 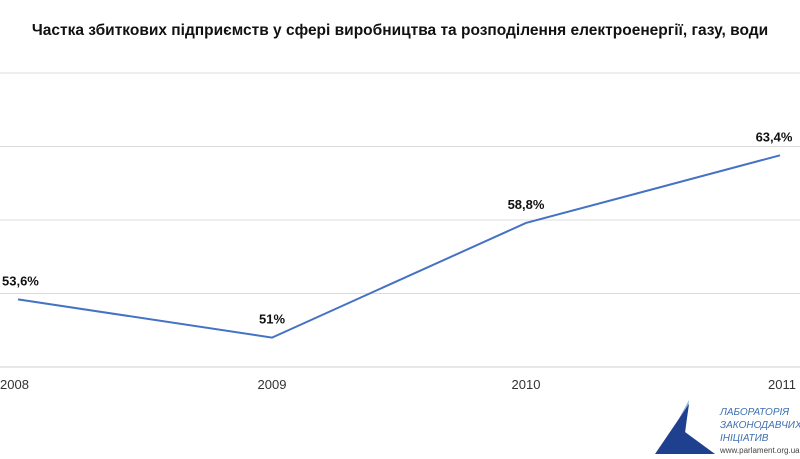 I want to click on logo-line-1: ЛАБОРАТОРІЯ, so click(x=755, y=412).